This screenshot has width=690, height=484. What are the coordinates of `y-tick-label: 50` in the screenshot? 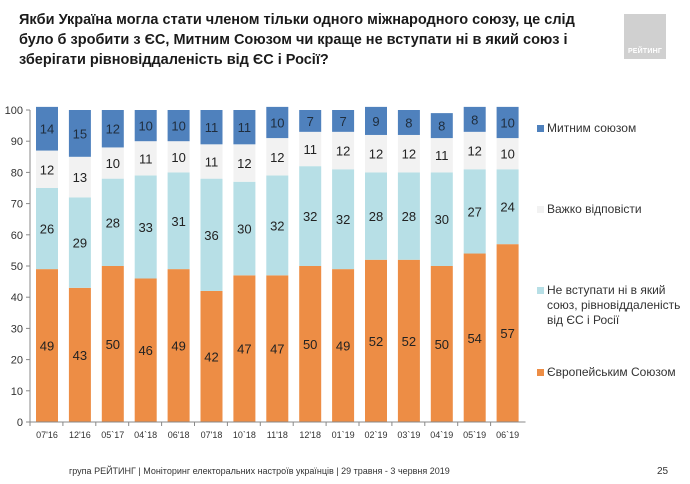 It's located at (17, 267).